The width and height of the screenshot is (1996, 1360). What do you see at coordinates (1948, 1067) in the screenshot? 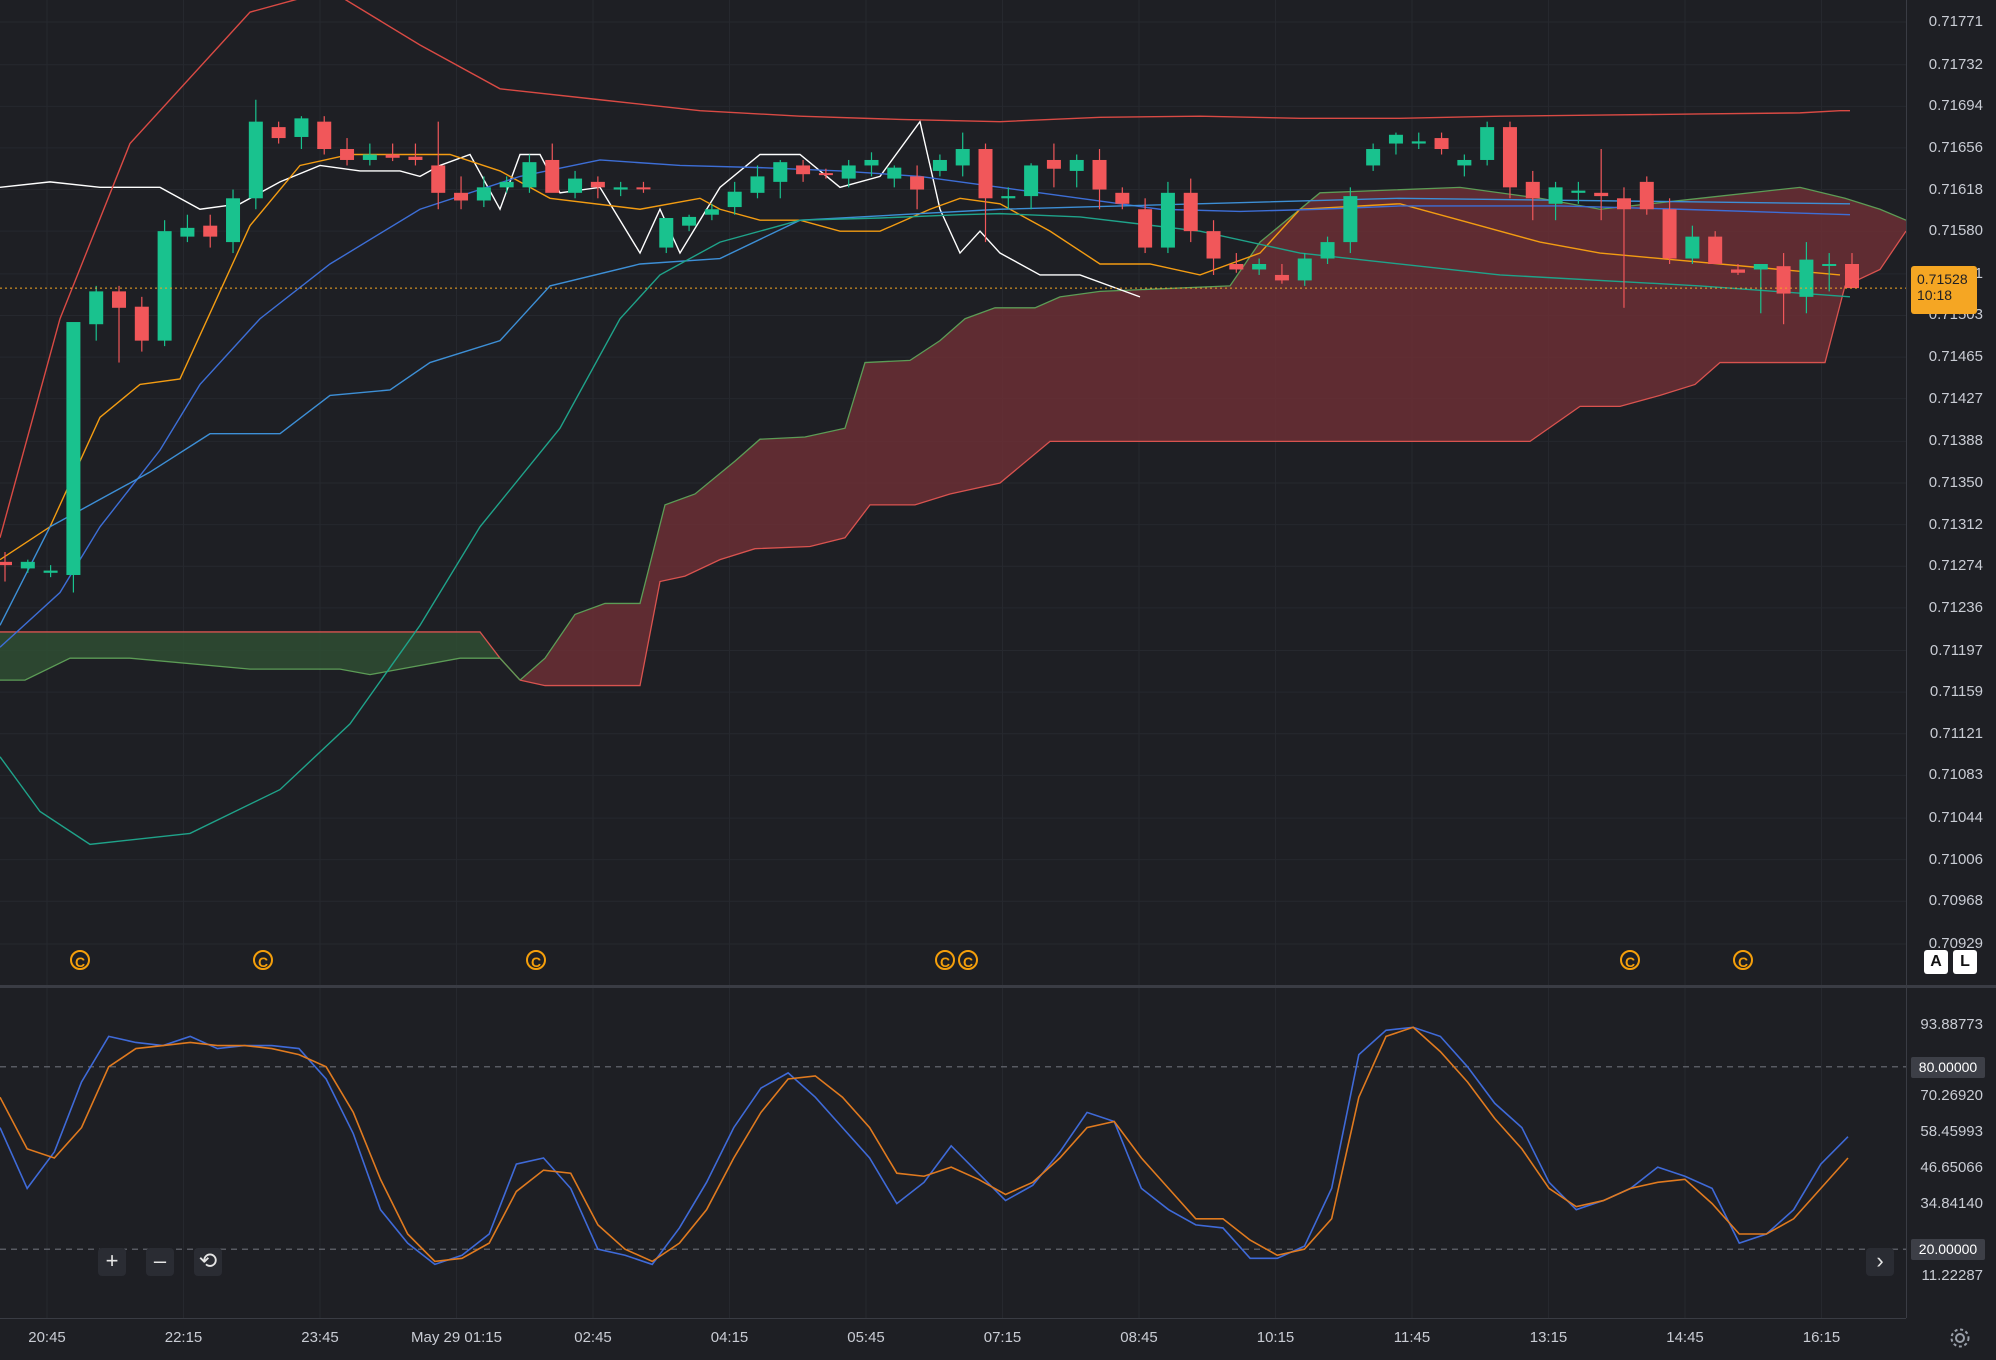
I see `level-tag: 80.00000` at bounding box center [1948, 1067].